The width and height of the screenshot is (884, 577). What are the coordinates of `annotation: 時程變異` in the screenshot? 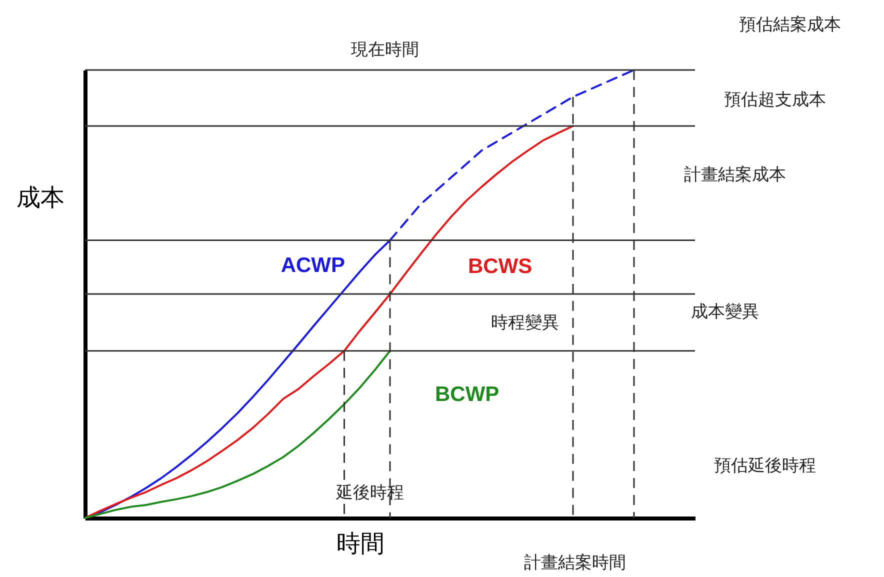 It's located at (525, 323).